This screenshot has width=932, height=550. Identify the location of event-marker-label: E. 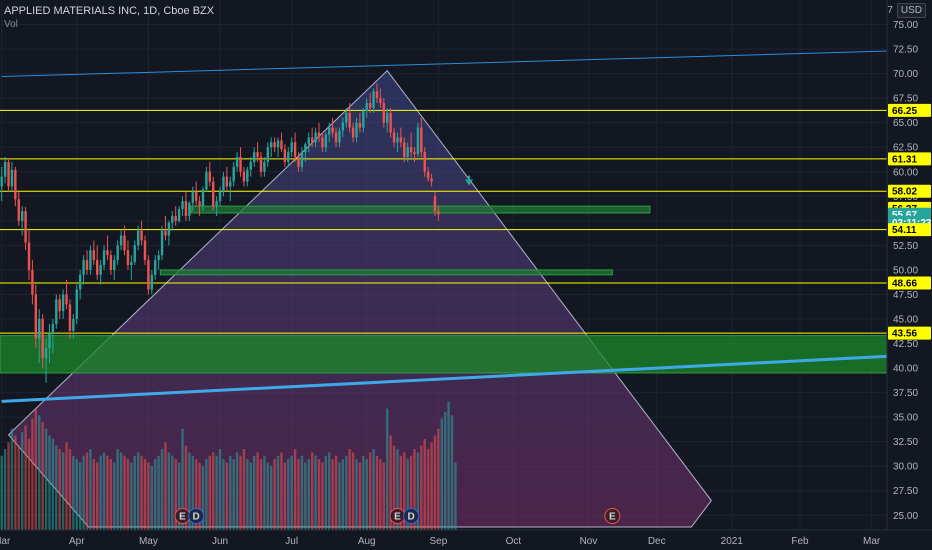
(612, 517).